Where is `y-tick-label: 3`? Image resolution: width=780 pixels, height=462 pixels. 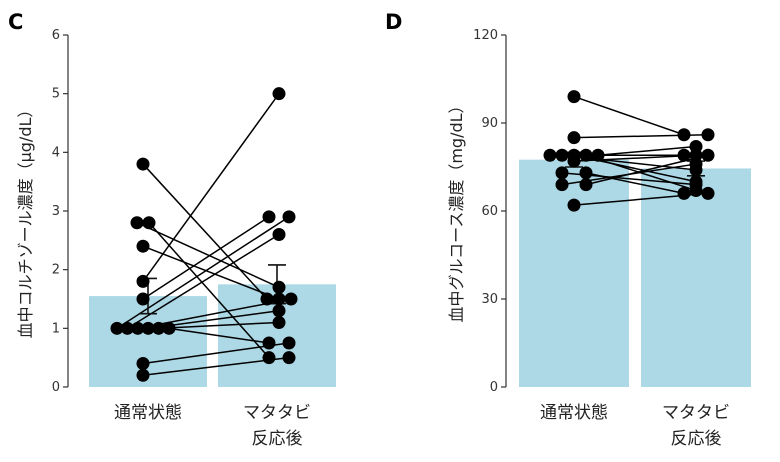 y-tick-label: 3 is located at coordinates (56, 211).